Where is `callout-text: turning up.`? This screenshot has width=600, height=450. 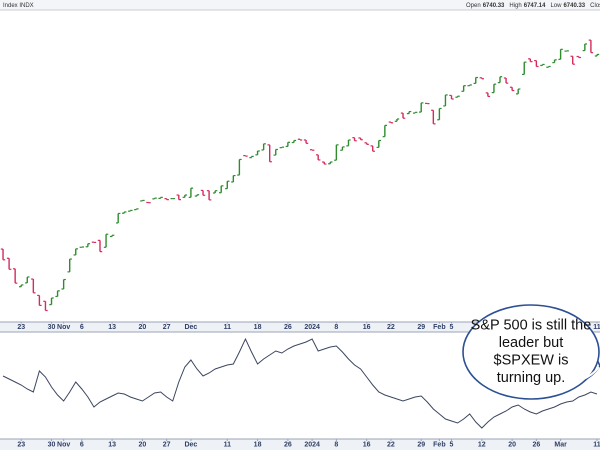
callout-text: turning up. is located at coordinates (531, 378).